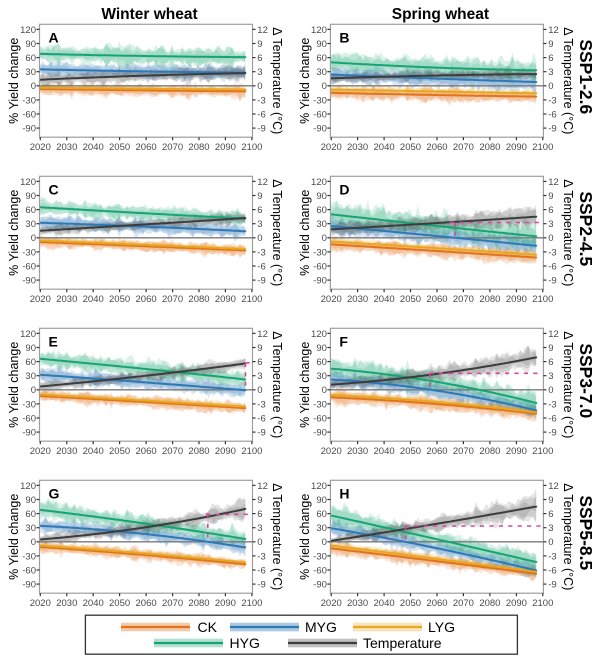 The image size is (600, 660). Describe the element at coordinates (54, 494) in the screenshot. I see `svg-text: G` at that location.